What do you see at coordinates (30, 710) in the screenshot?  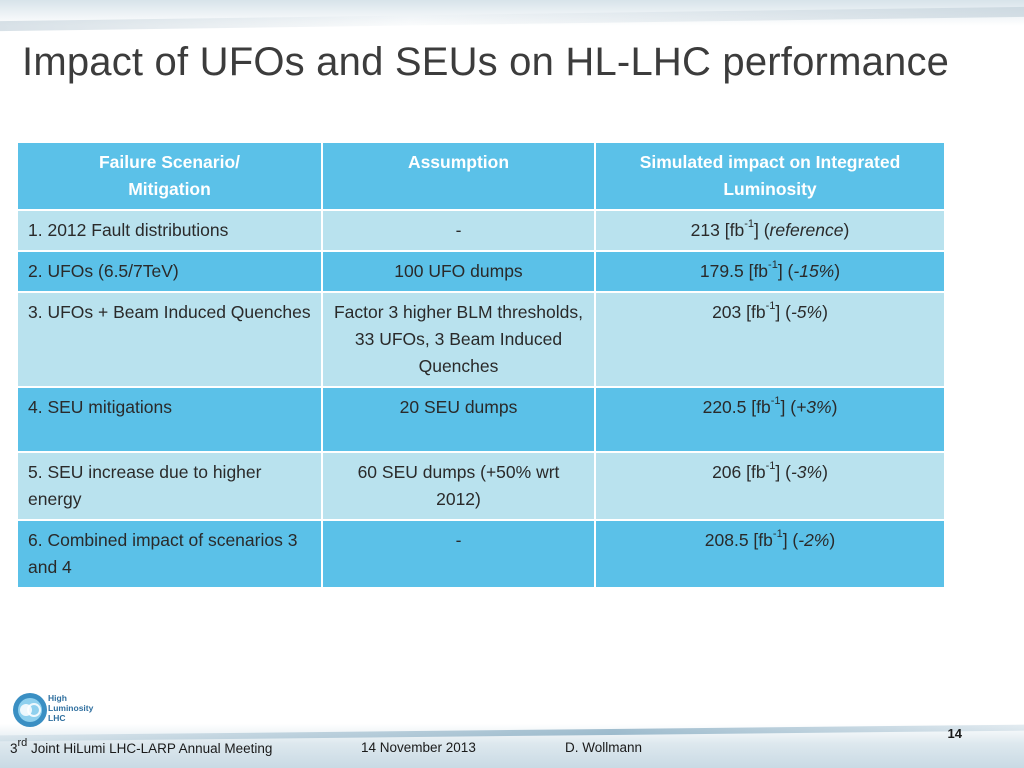 I see `hilumi-logo-icon` at bounding box center [30, 710].